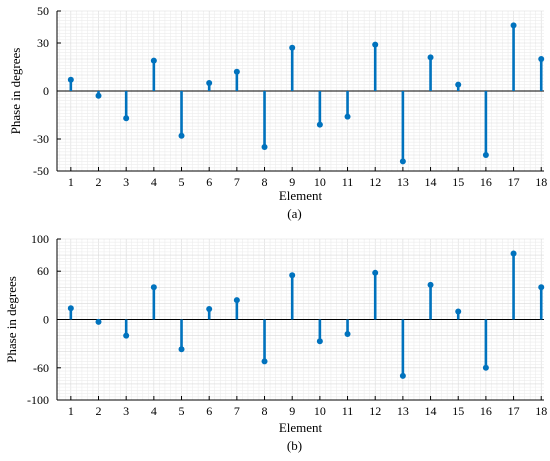 This screenshot has width=550, height=461. I want to click on y-tick-label: 30, so click(43, 43).